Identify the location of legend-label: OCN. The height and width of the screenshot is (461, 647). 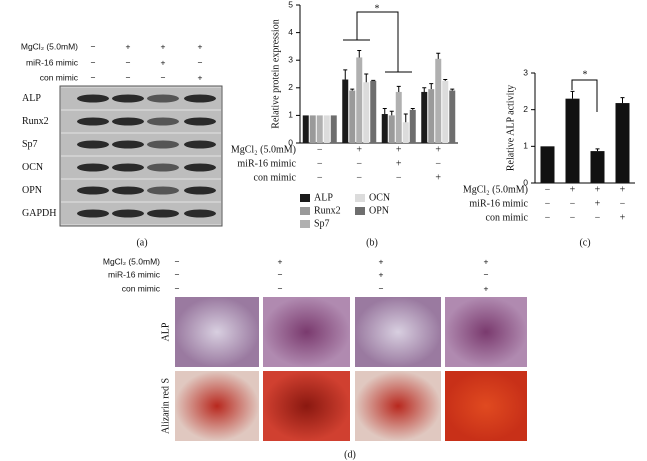
(379, 197).